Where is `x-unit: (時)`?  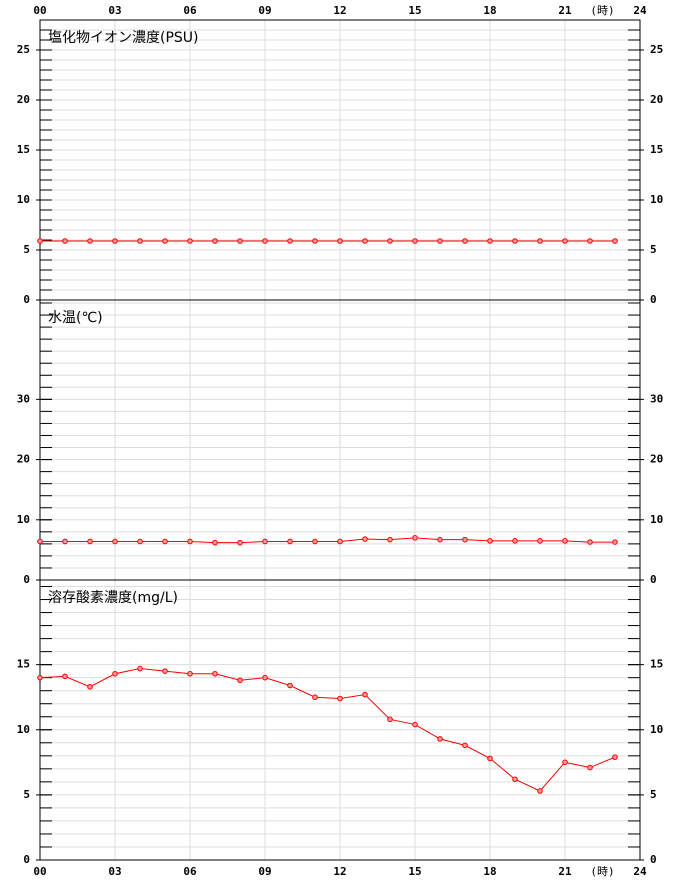
x-unit: (時) is located at coordinates (602, 10).